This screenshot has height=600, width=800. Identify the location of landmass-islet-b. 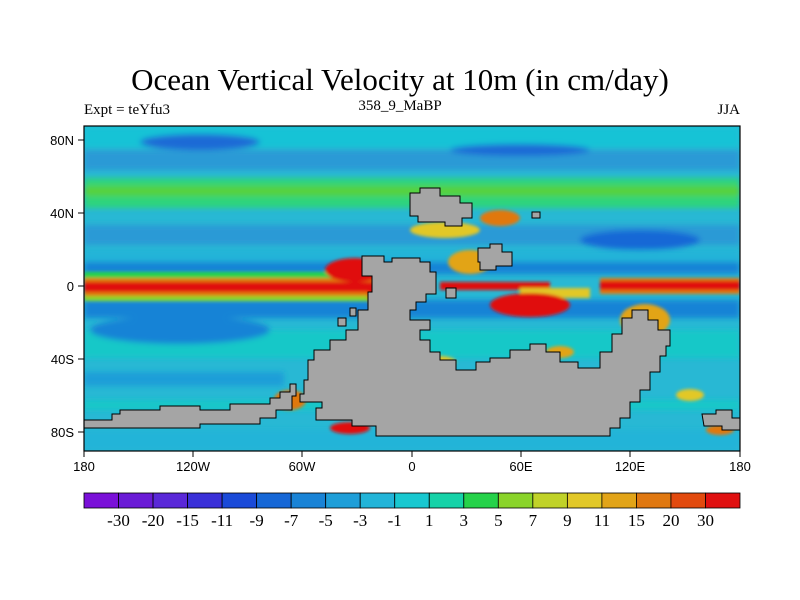
(353, 312).